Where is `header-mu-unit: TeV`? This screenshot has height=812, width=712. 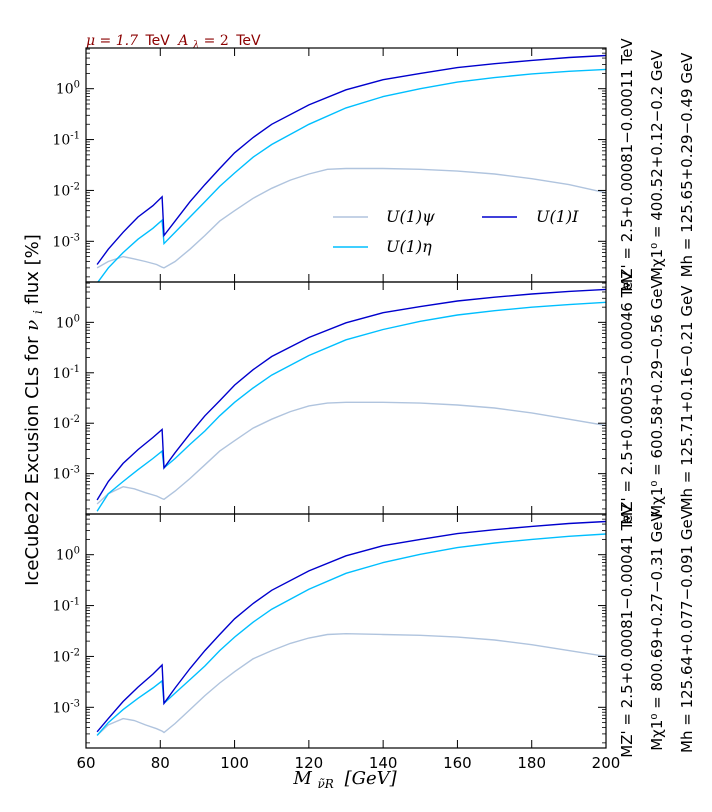 header-mu-unit: TeV is located at coordinates (157, 41).